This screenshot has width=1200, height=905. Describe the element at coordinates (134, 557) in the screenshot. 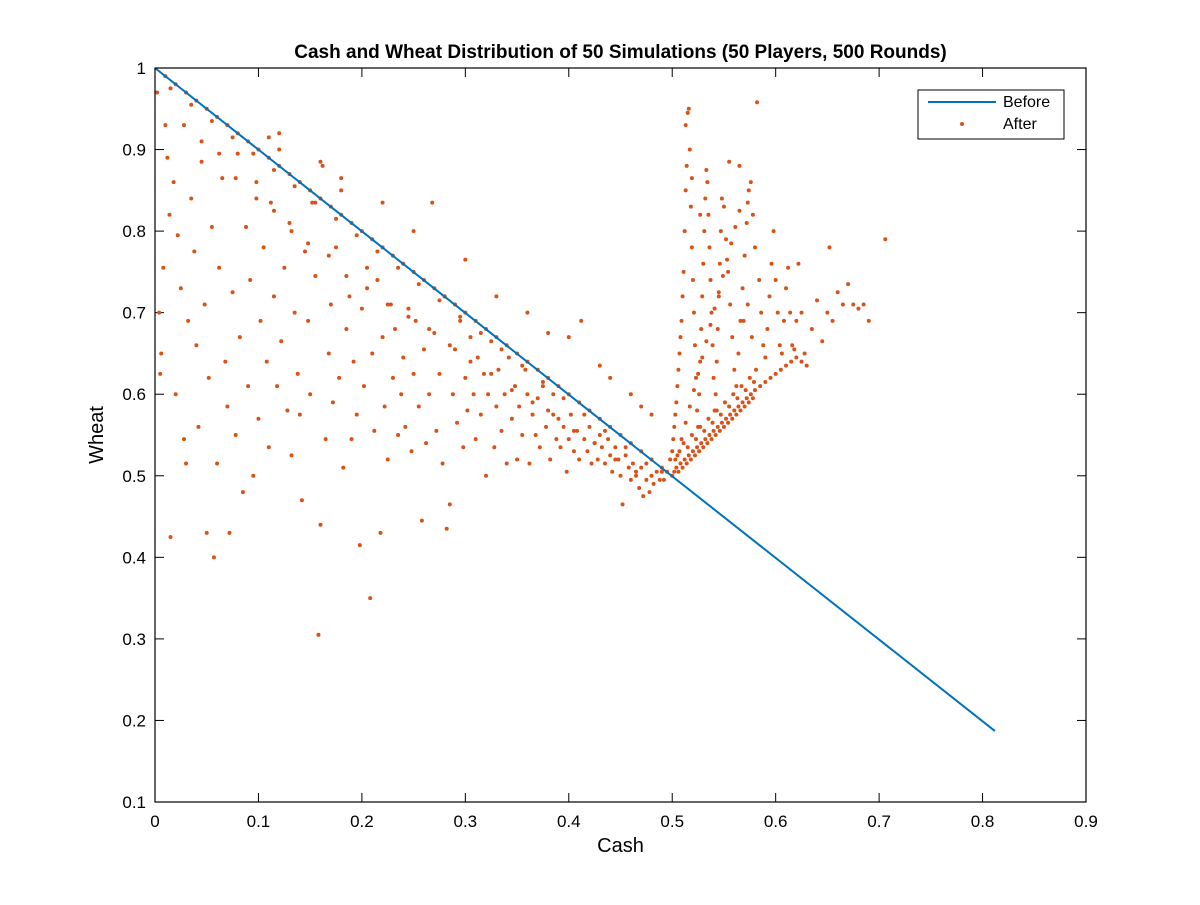

I see `y-tick-label: 0.4` at that location.